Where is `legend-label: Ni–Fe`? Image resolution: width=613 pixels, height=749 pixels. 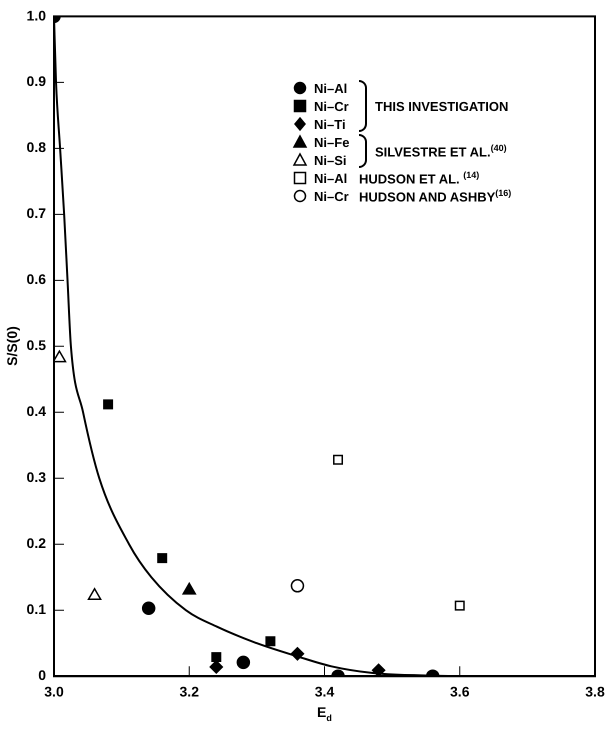
legend-label: Ni–Fe is located at coordinates (332, 142).